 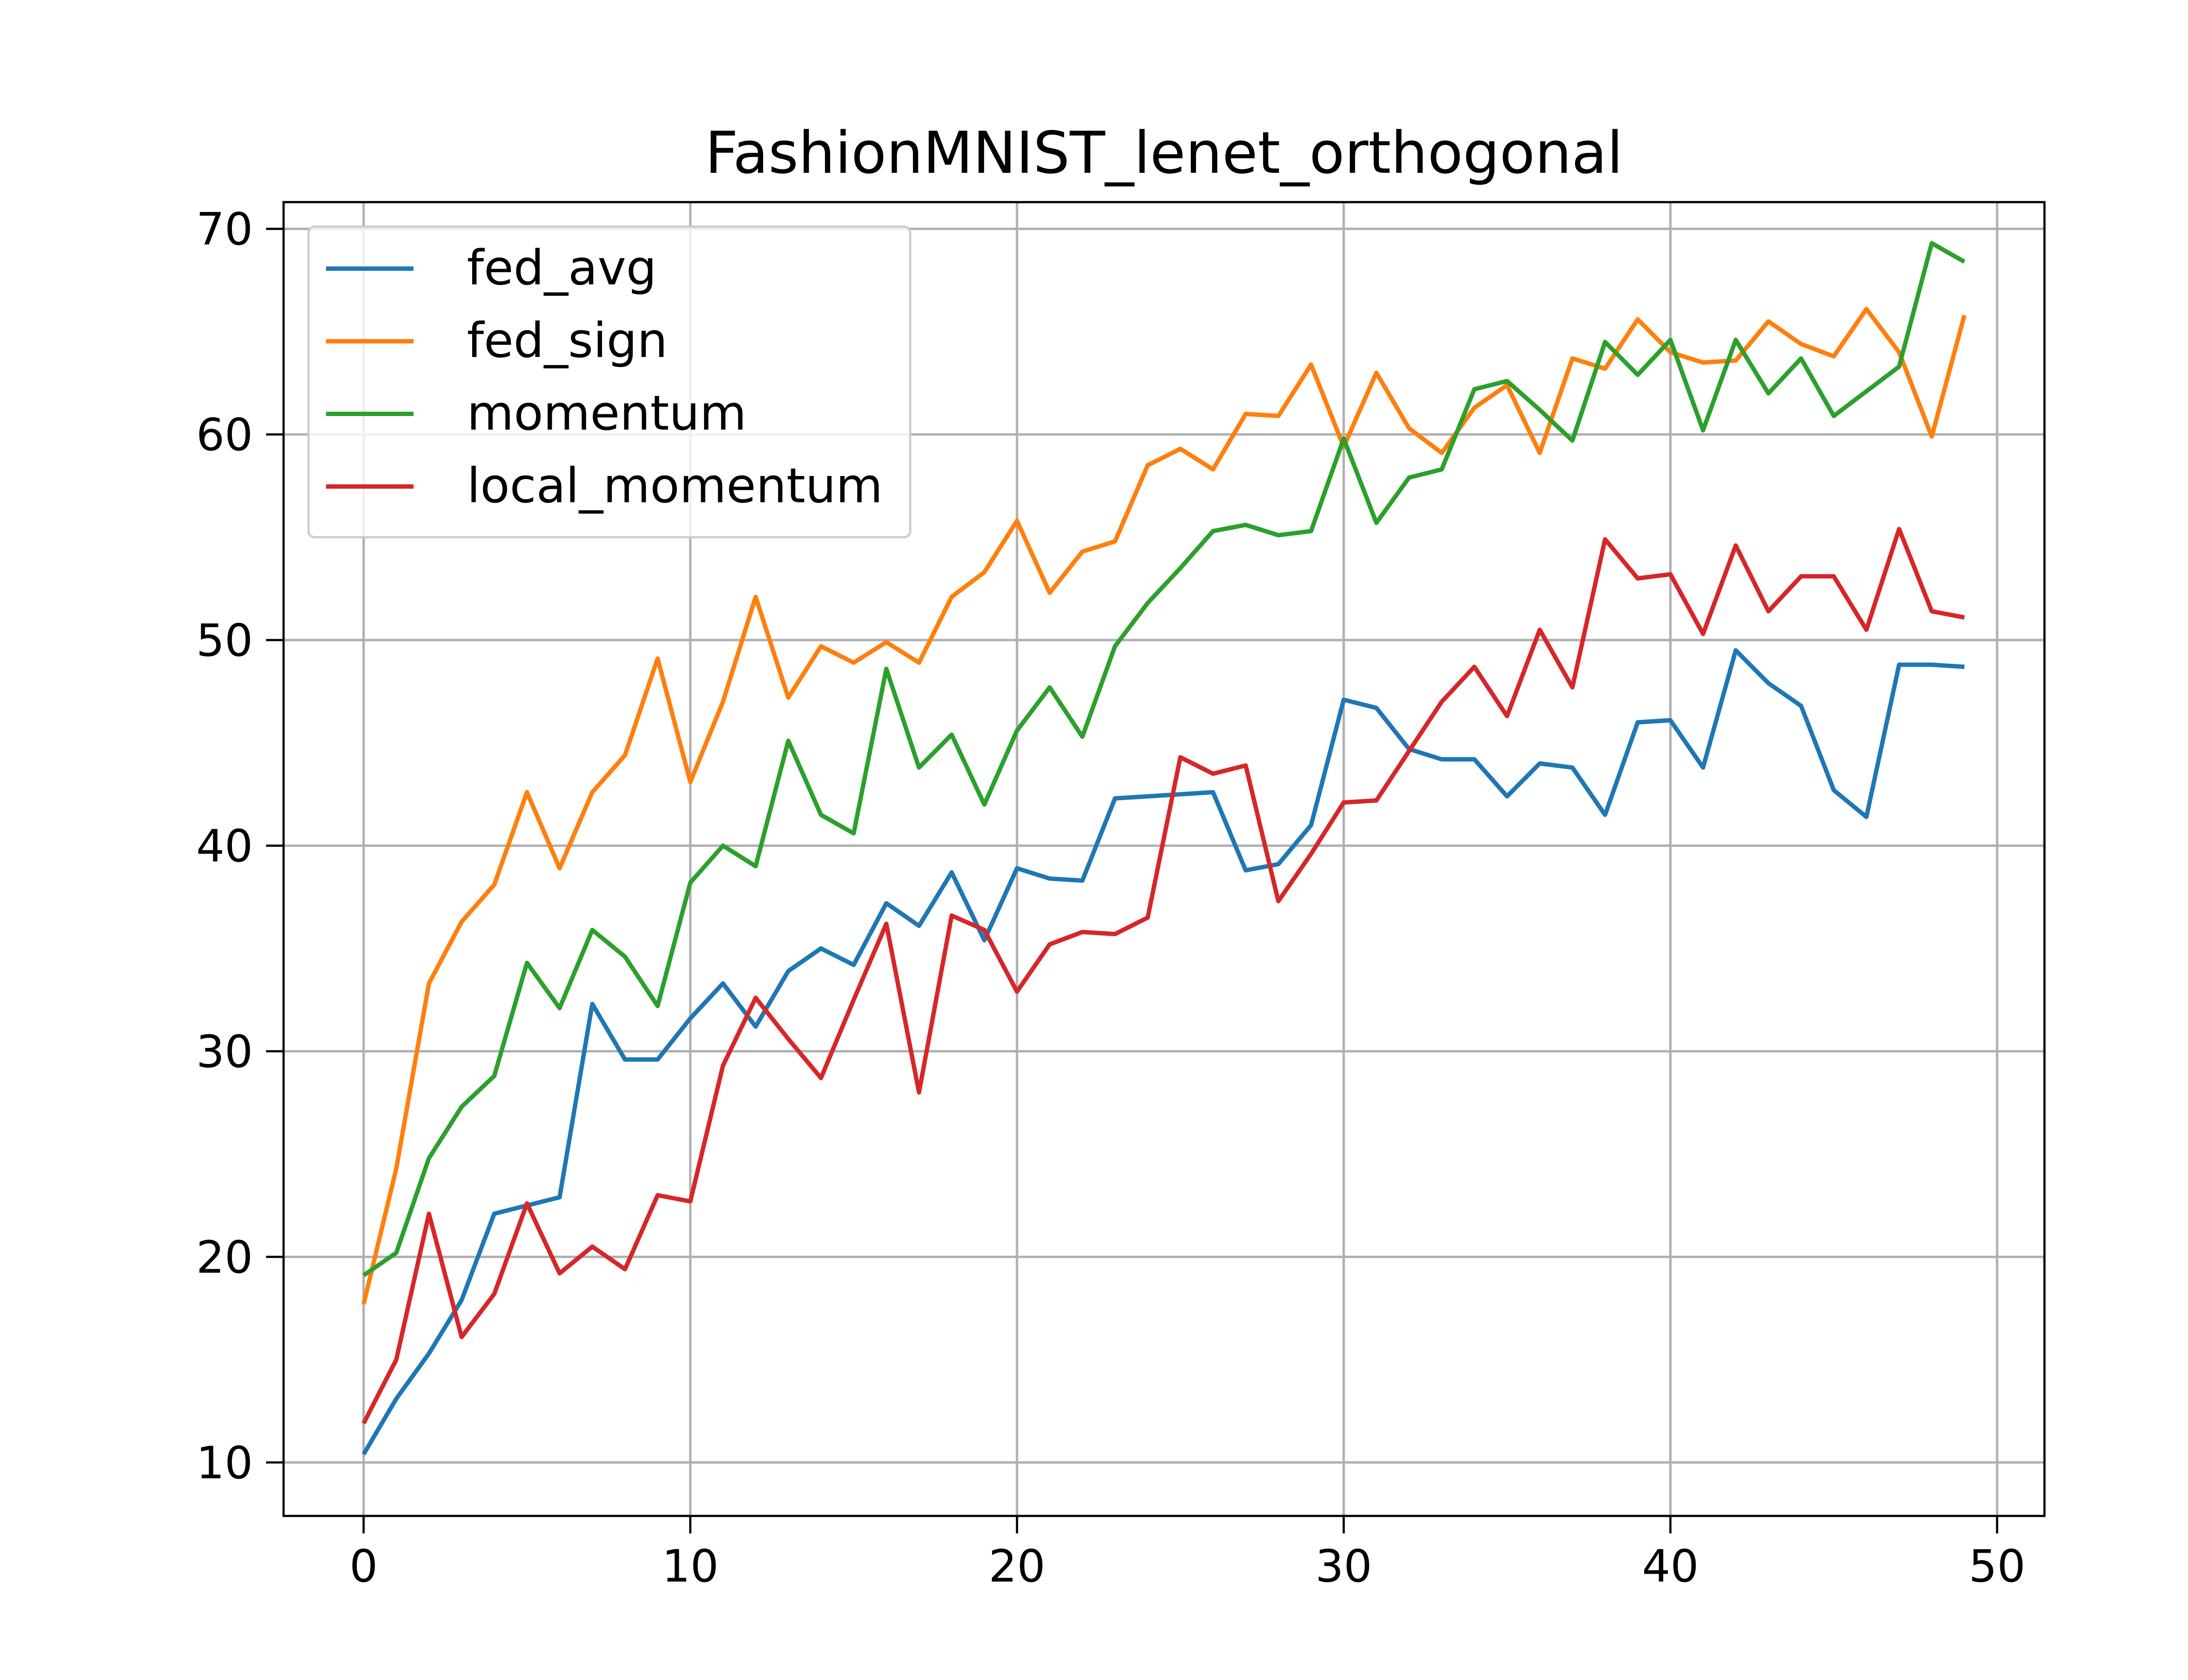 I want to click on y-tick-label: 50, so click(x=225, y=641).